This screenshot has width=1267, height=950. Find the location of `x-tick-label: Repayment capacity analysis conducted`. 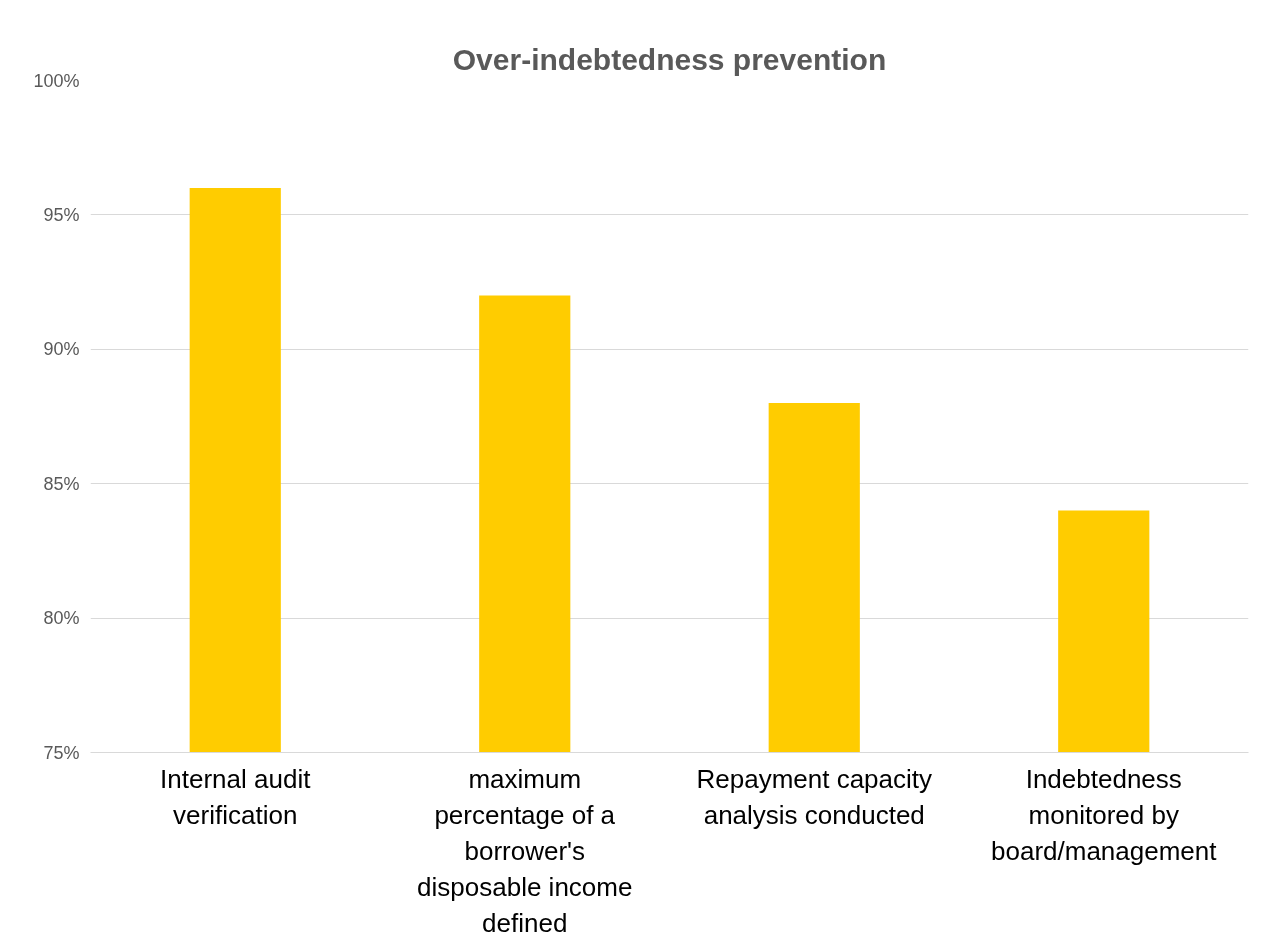

x-tick-label: Repayment capacity analysis conducted is located at coordinates (814, 796).